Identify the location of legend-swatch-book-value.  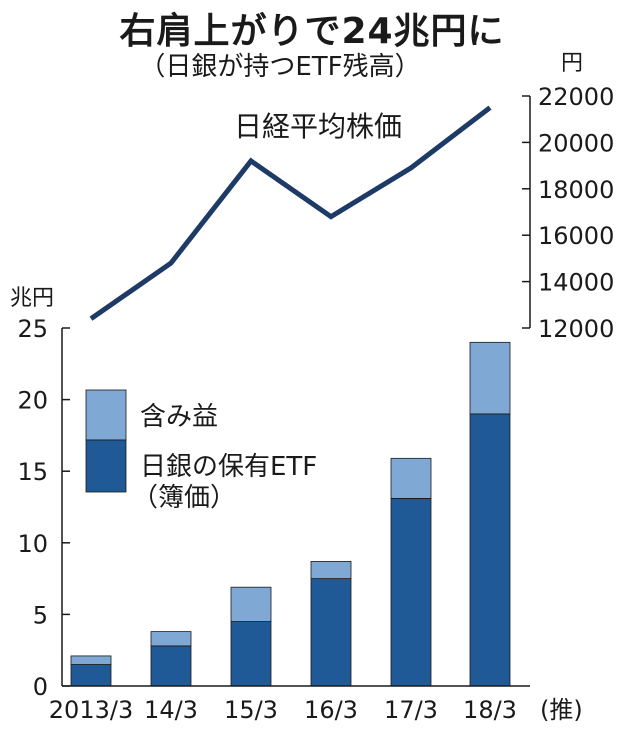
(106, 466).